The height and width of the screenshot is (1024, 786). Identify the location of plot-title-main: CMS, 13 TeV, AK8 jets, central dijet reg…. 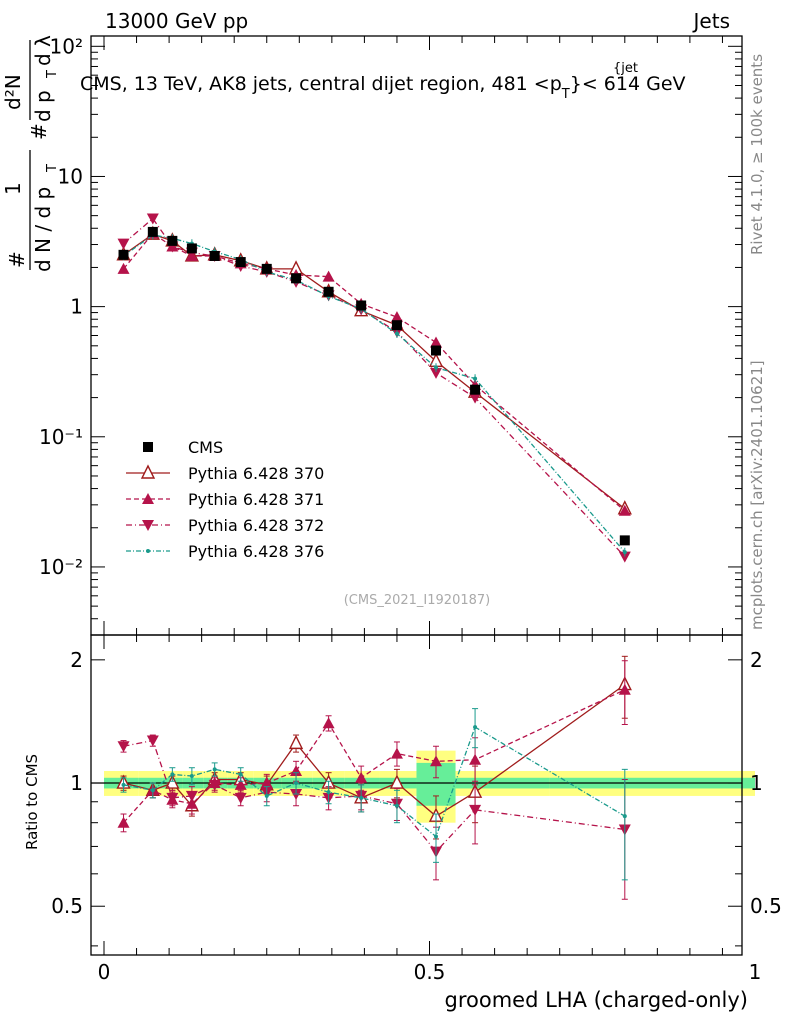
(321, 84).